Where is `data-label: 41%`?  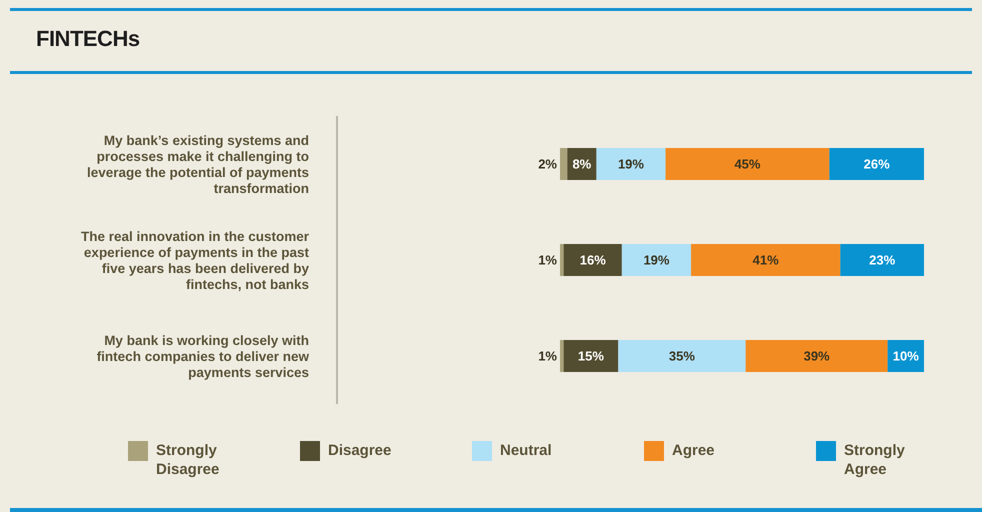
data-label: 41% is located at coordinates (766, 260).